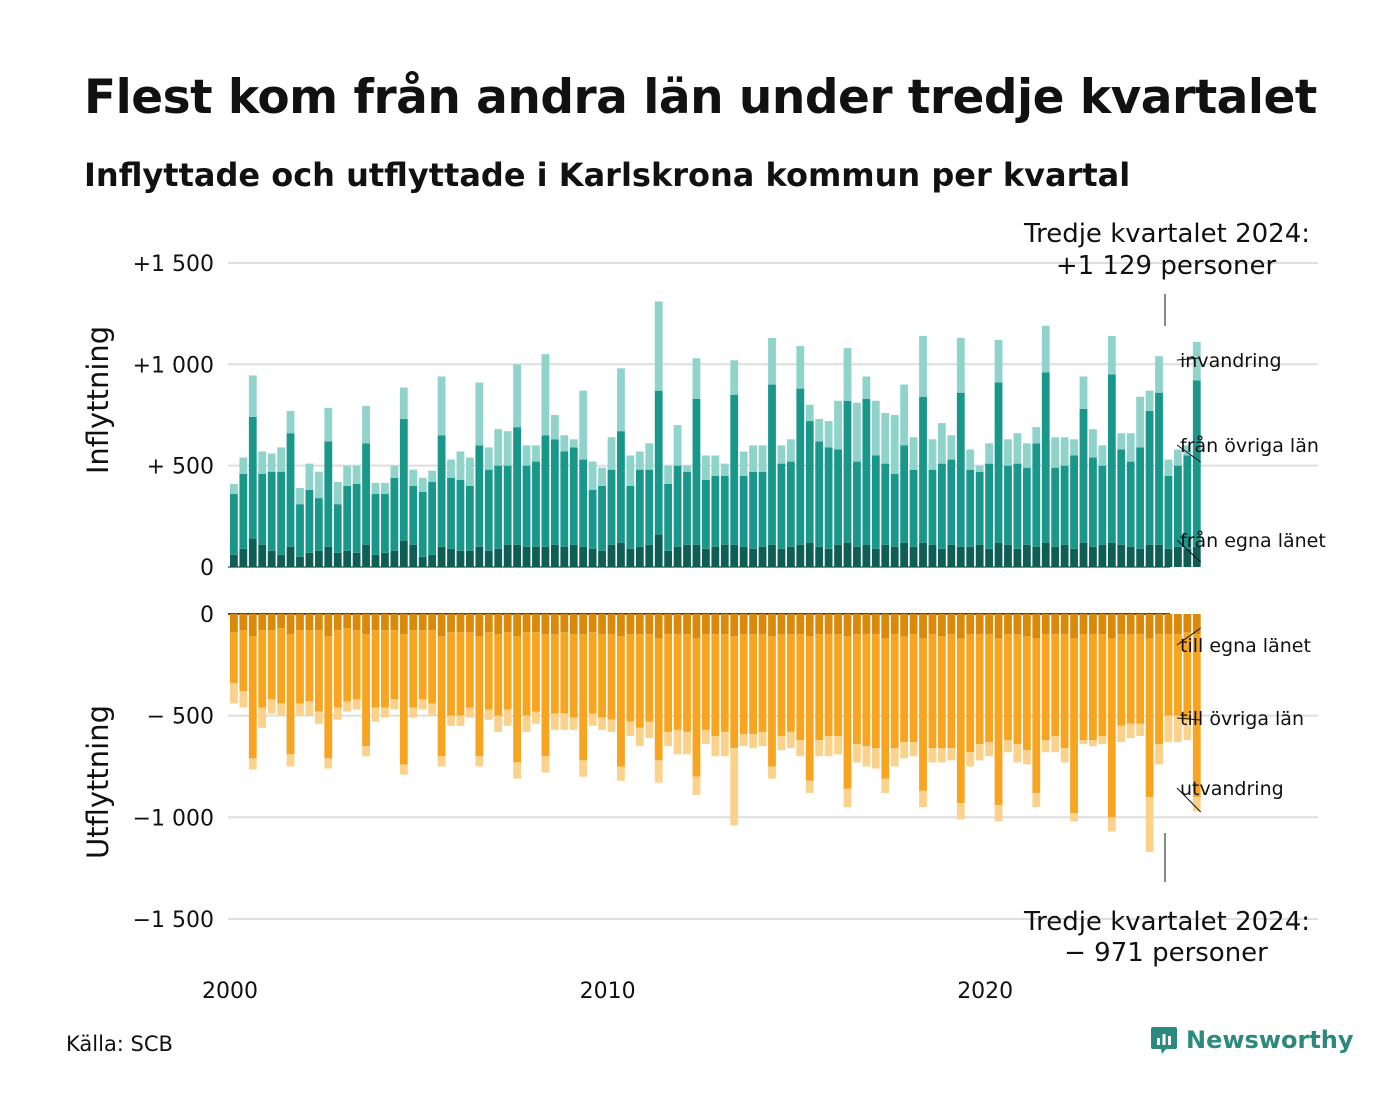 The width and height of the screenshot is (1400, 1120). I want to click on bar-in_invandring-2019-Q1, so click(951, 447).